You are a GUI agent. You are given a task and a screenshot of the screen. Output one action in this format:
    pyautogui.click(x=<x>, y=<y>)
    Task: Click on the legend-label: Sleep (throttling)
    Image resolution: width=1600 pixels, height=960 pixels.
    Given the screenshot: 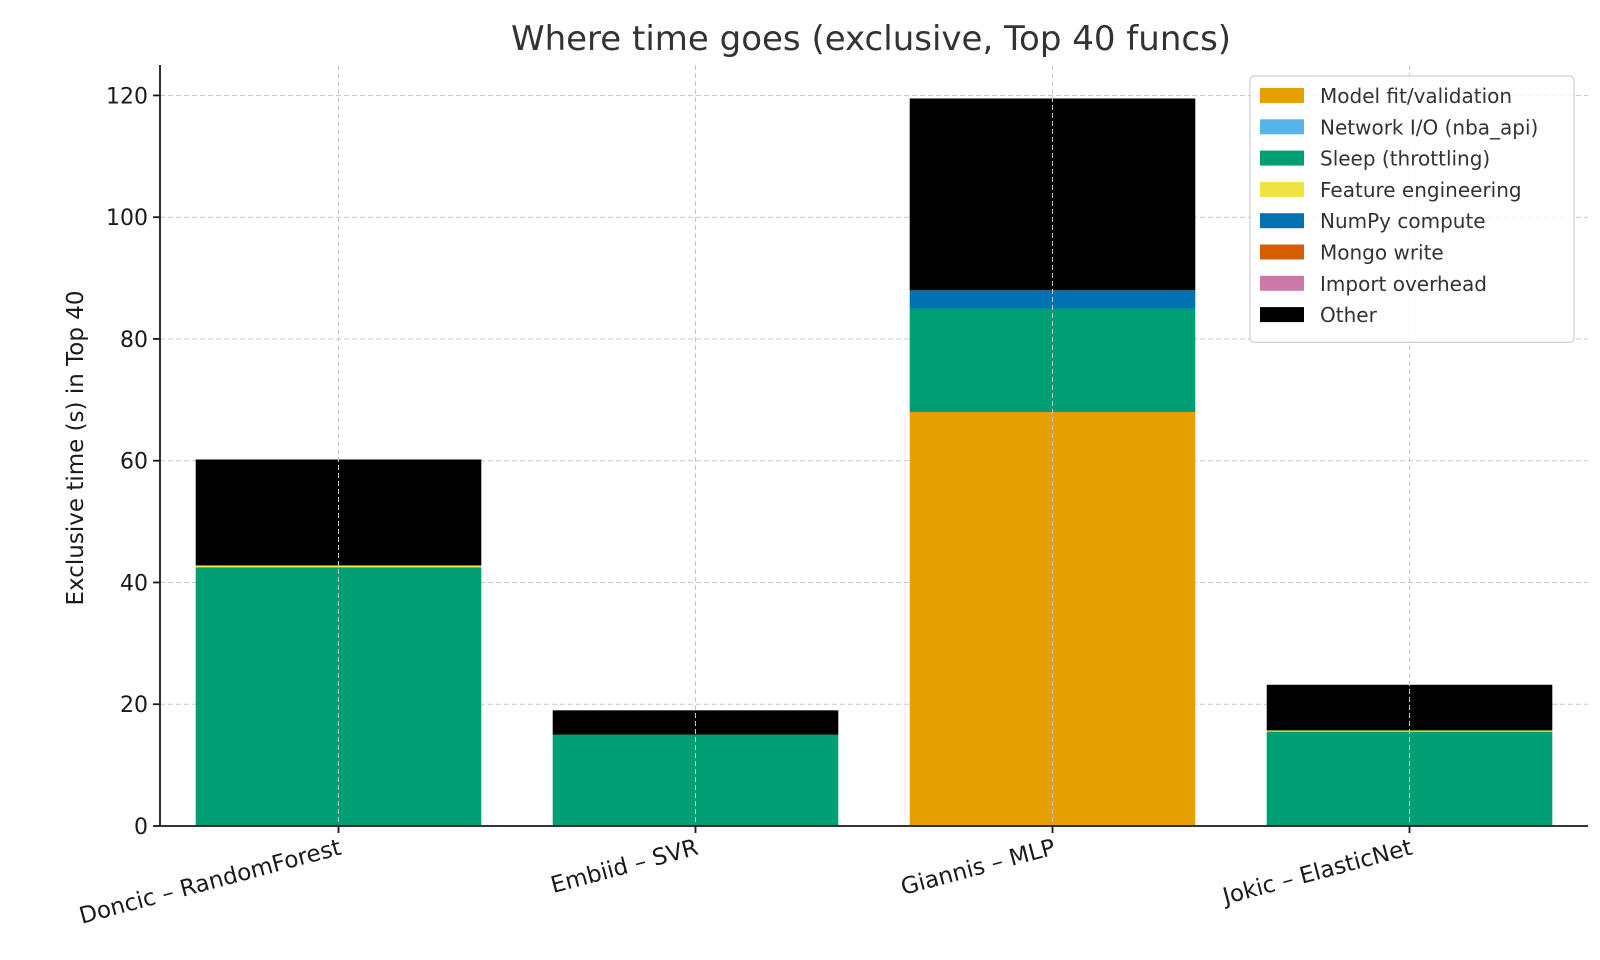 What is the action you would take?
    pyautogui.click(x=1405, y=159)
    